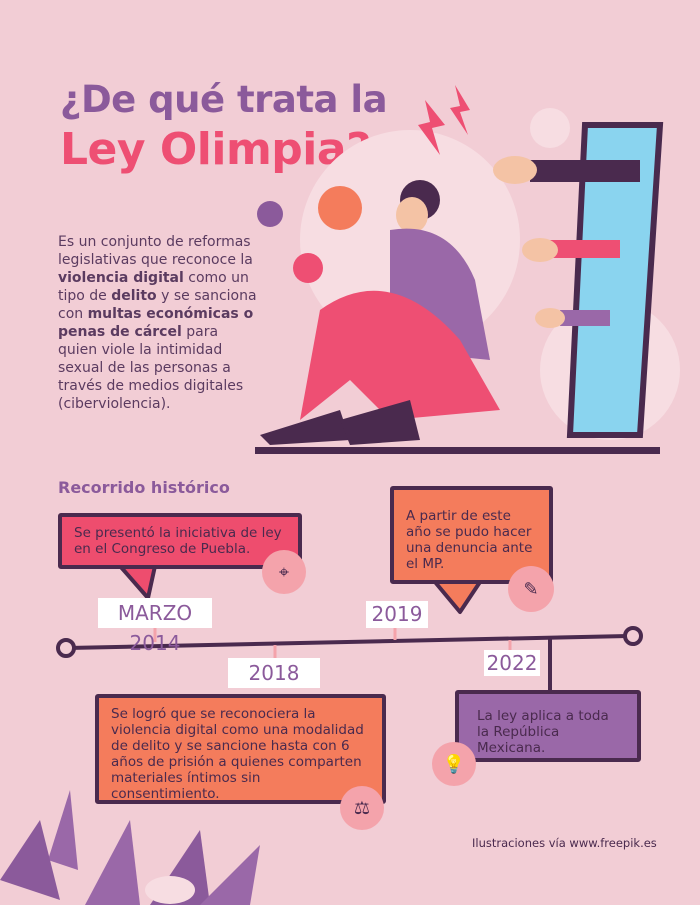 The image size is (700, 905). What do you see at coordinates (615, 280) in the screenshot?
I see `phone-screen` at bounding box center [615, 280].